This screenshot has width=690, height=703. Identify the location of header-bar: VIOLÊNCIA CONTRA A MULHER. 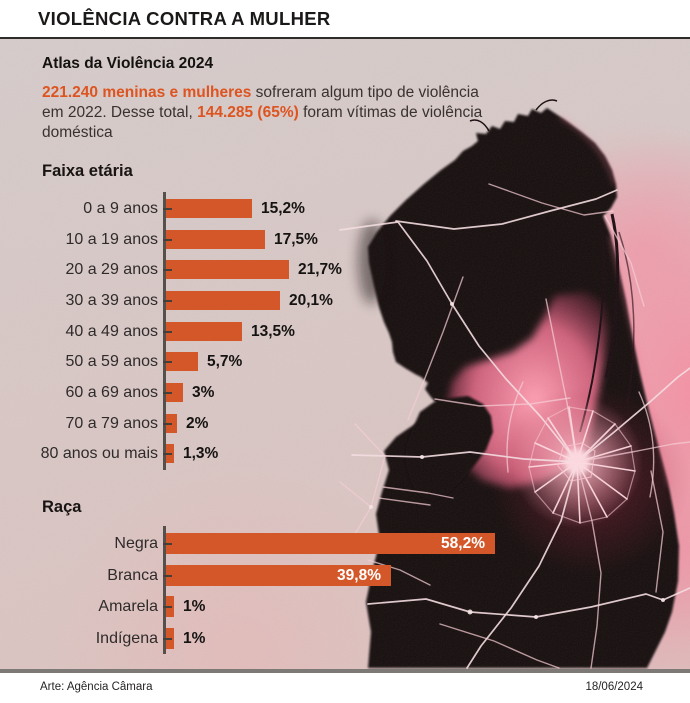
(345, 19).